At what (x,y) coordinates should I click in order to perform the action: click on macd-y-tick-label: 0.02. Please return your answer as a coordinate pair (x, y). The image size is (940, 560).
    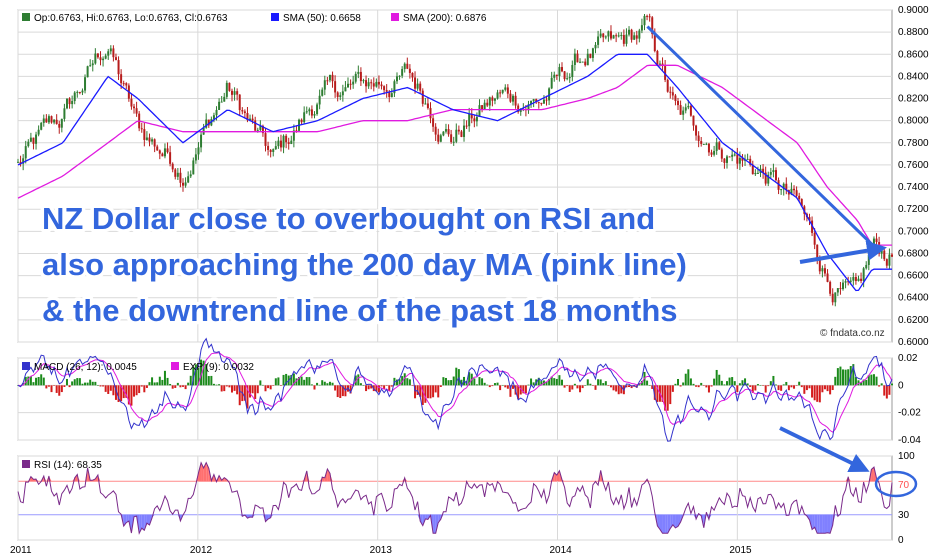
    Looking at the image, I should click on (908, 358).